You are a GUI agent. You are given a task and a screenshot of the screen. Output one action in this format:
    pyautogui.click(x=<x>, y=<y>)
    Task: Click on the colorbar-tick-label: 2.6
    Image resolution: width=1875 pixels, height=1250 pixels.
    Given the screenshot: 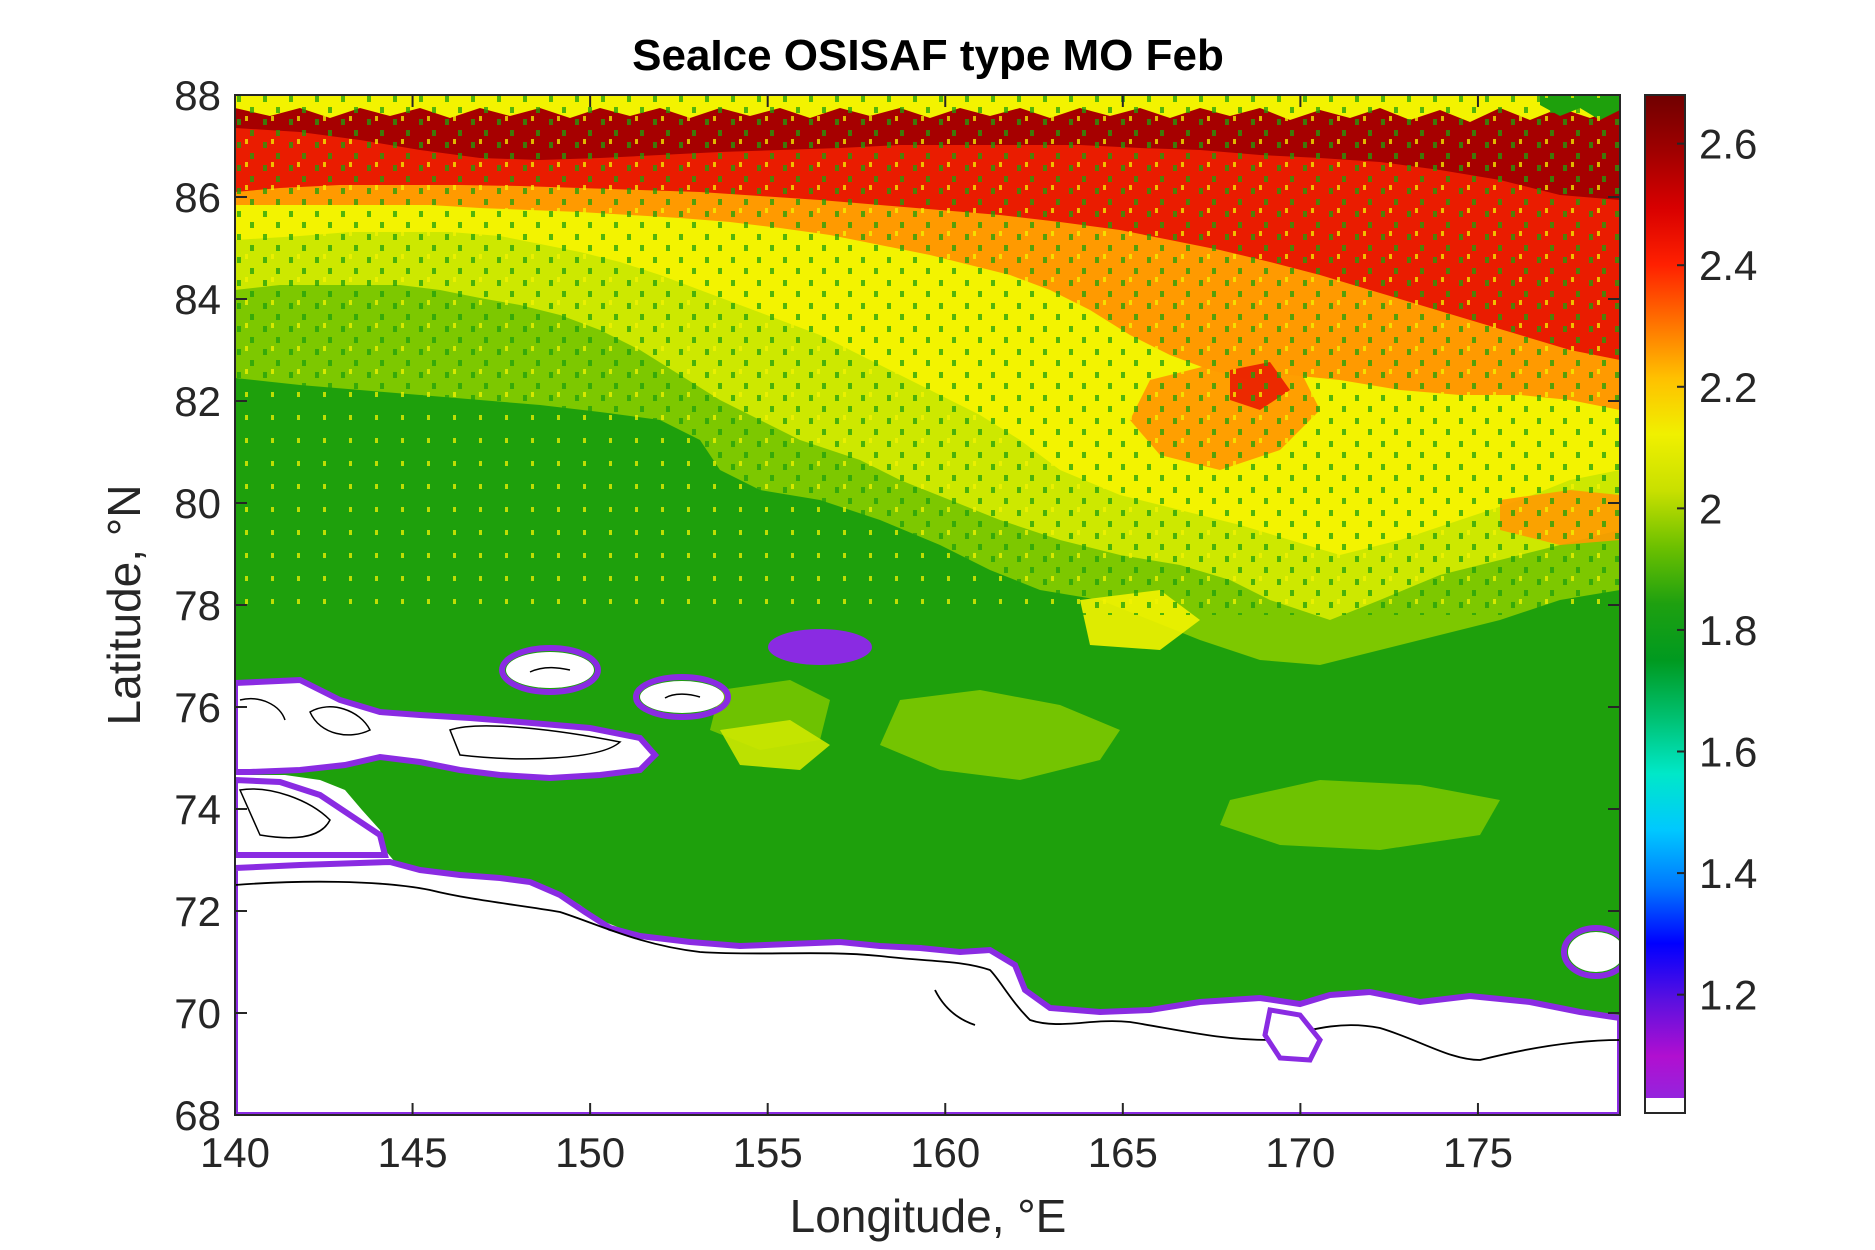 What is the action you would take?
    pyautogui.click(x=1728, y=144)
    